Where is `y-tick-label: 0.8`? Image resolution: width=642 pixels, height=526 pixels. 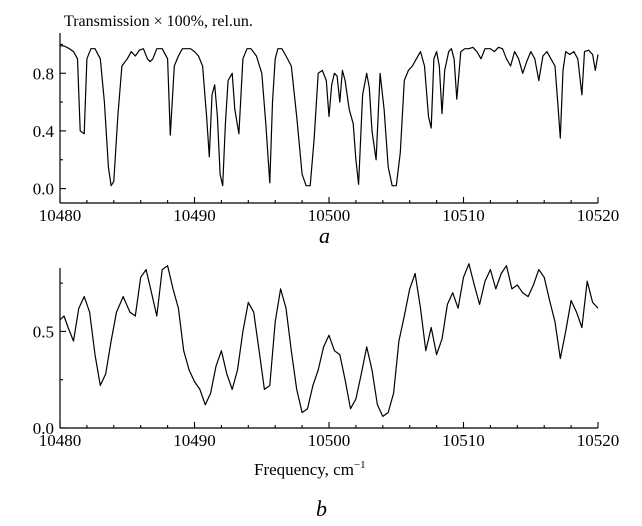
y-tick-label: 0.8 is located at coordinates (43, 73).